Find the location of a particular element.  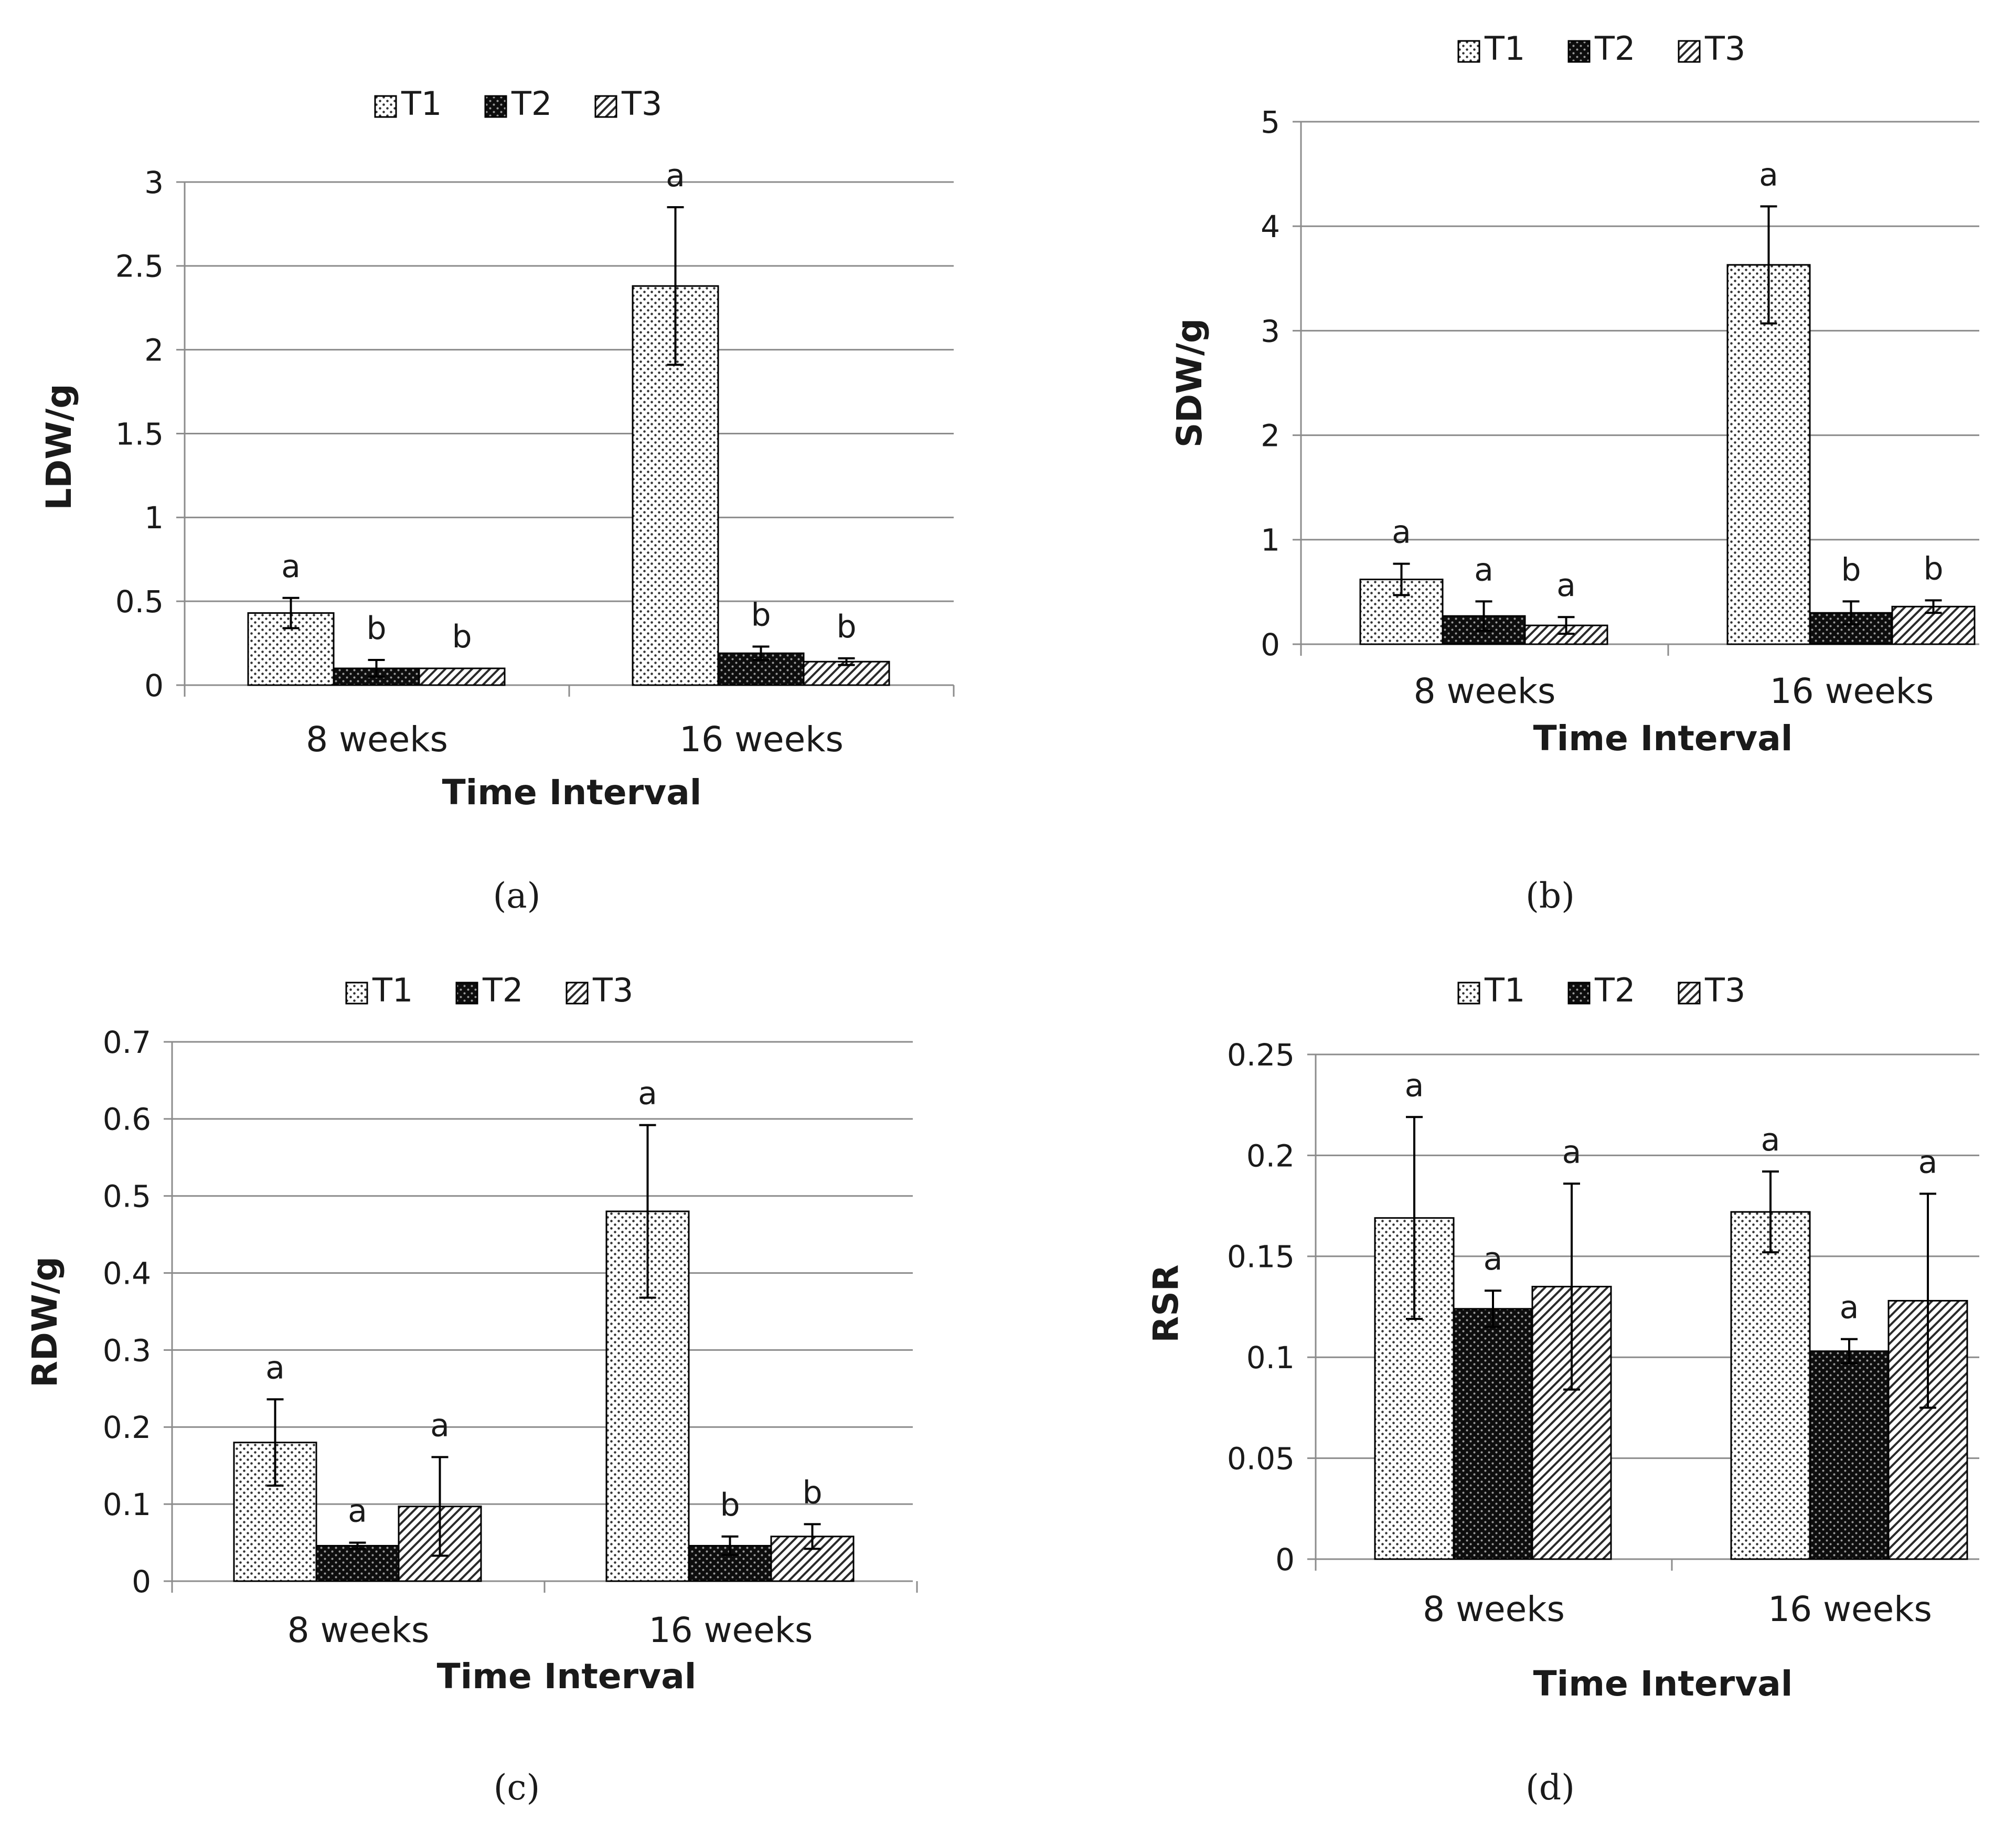

y-tick-label: 0.7 is located at coordinates (127, 1042).